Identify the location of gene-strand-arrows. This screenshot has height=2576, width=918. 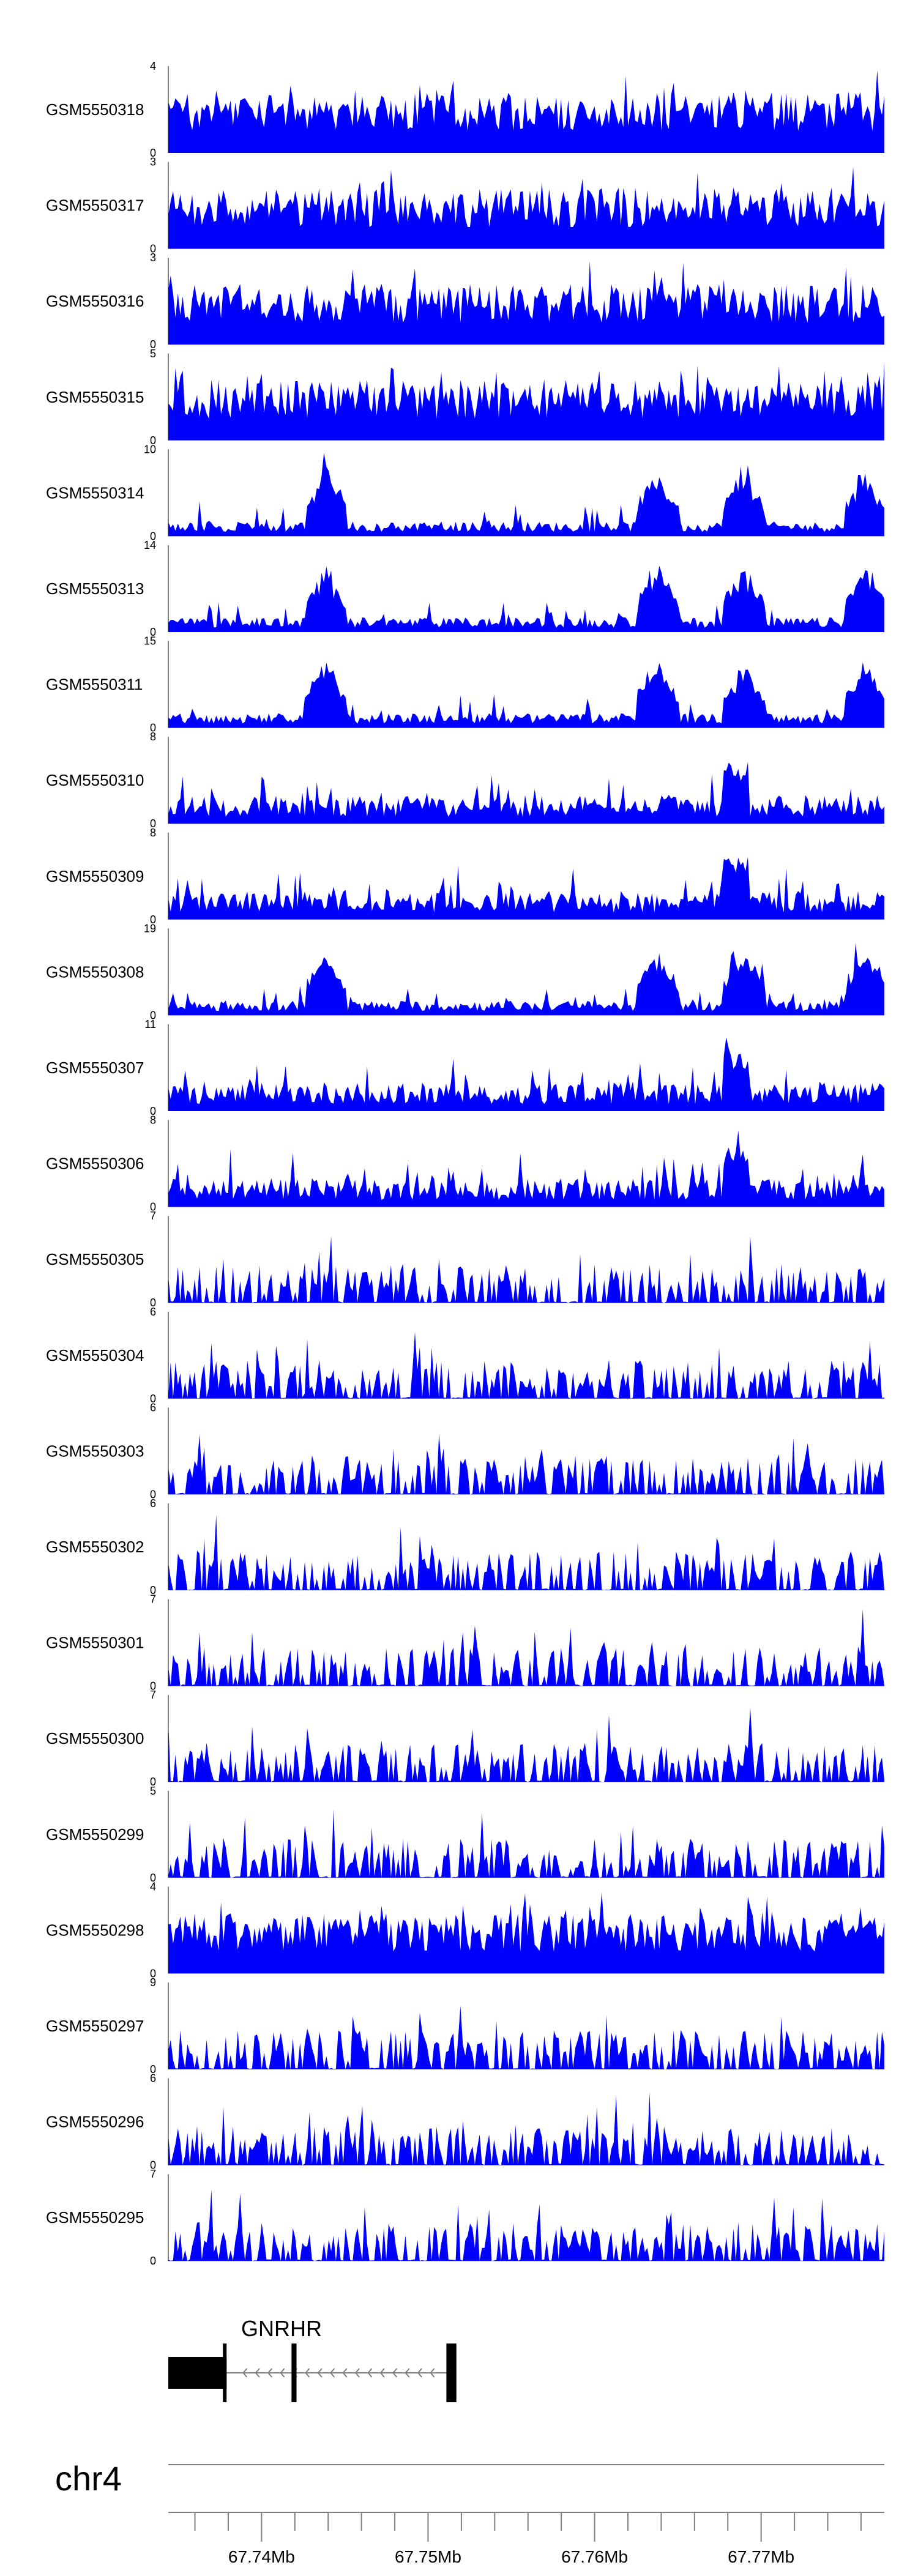
(338, 2373).